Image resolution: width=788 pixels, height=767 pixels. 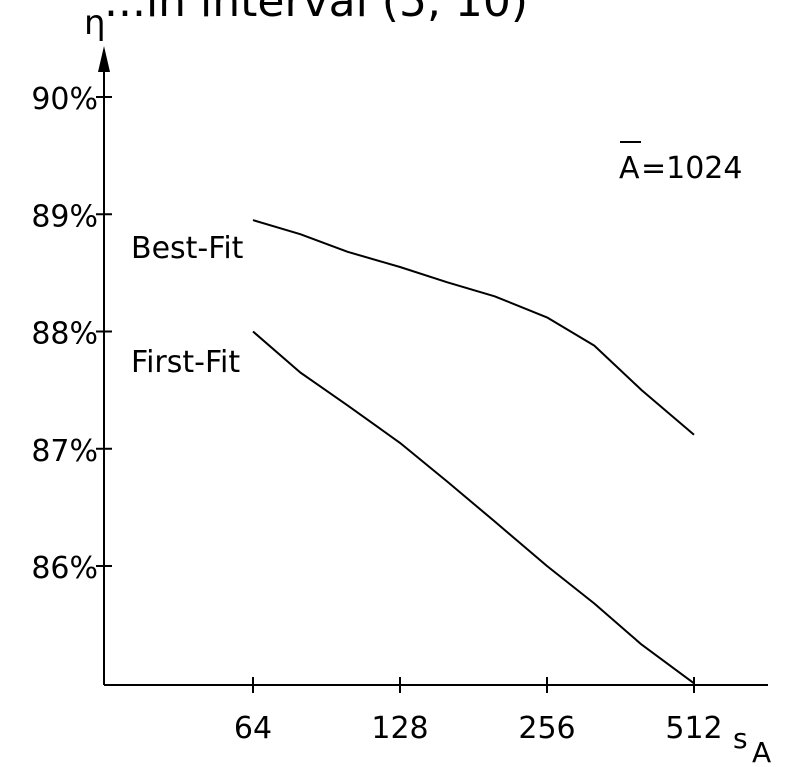 What do you see at coordinates (64, 99) in the screenshot?
I see `y-tick-label-90: 90%` at bounding box center [64, 99].